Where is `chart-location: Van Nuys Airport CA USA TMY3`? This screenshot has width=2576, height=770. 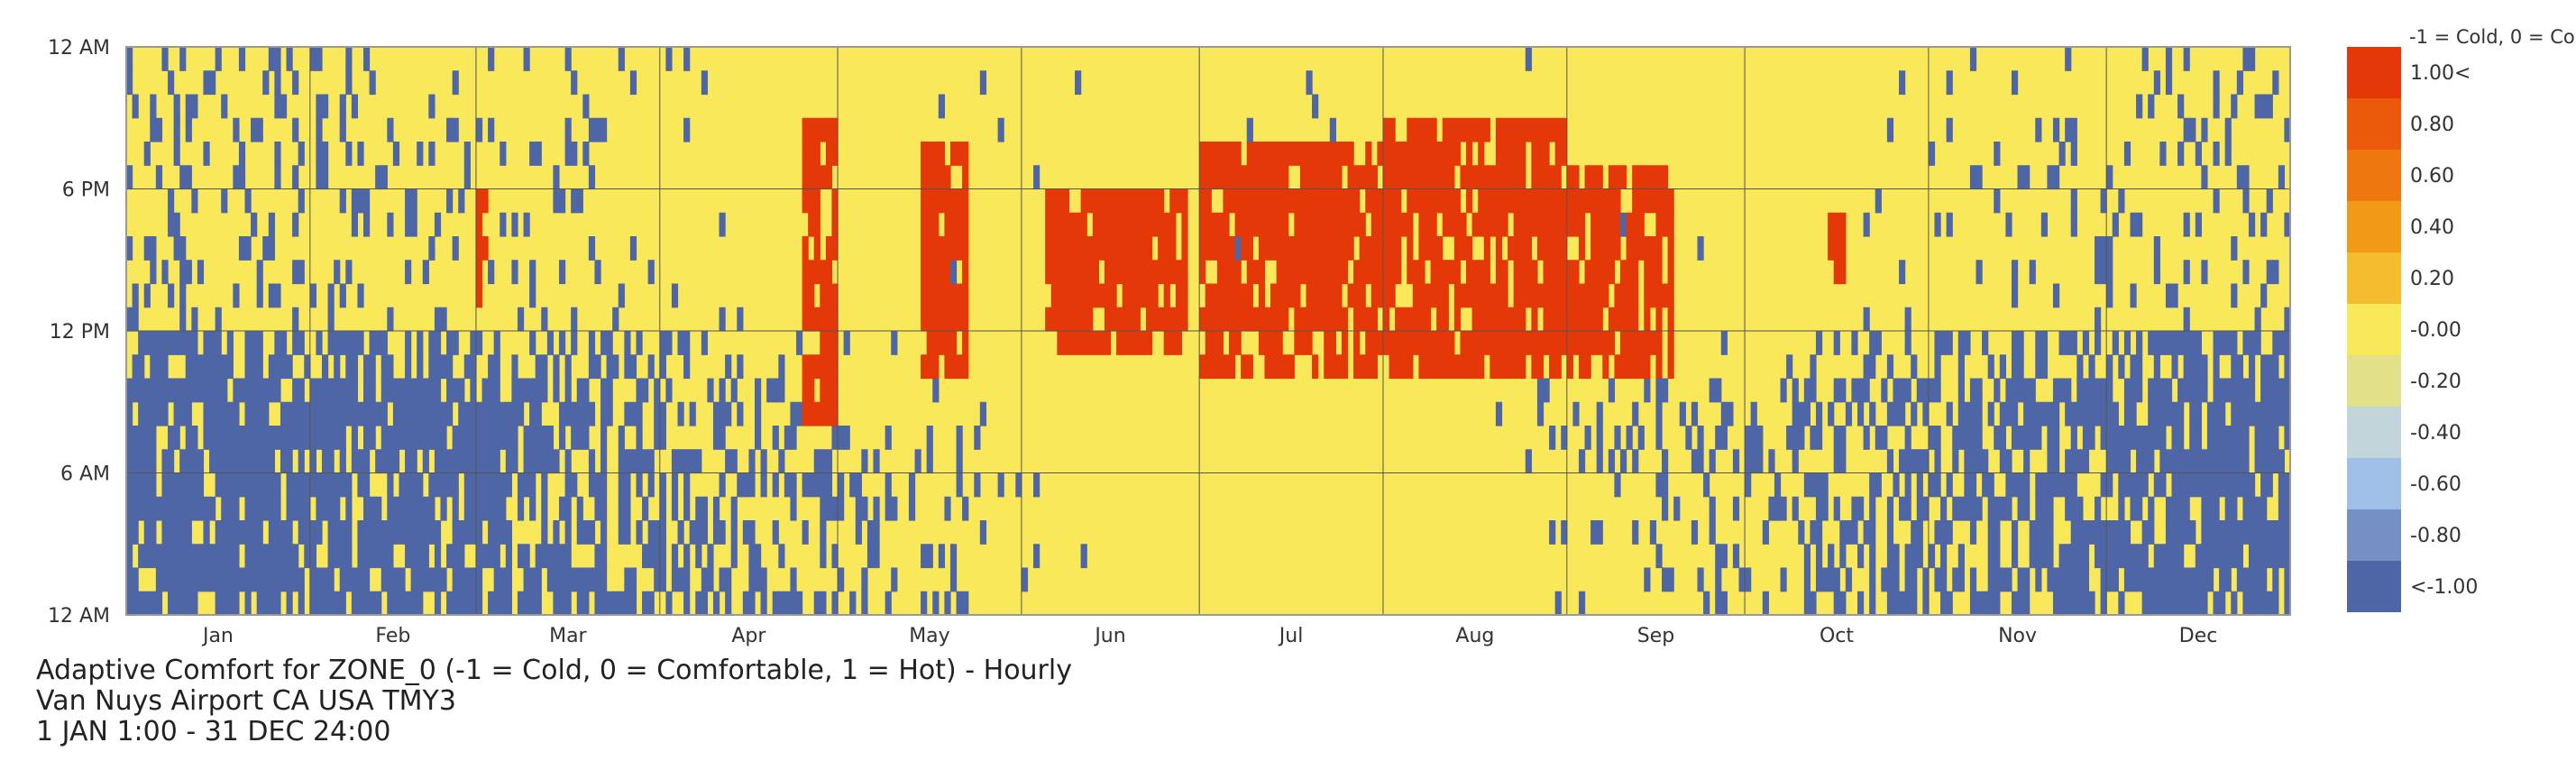
chart-location: Van Nuys Airport CA USA TMY3 is located at coordinates (246, 701).